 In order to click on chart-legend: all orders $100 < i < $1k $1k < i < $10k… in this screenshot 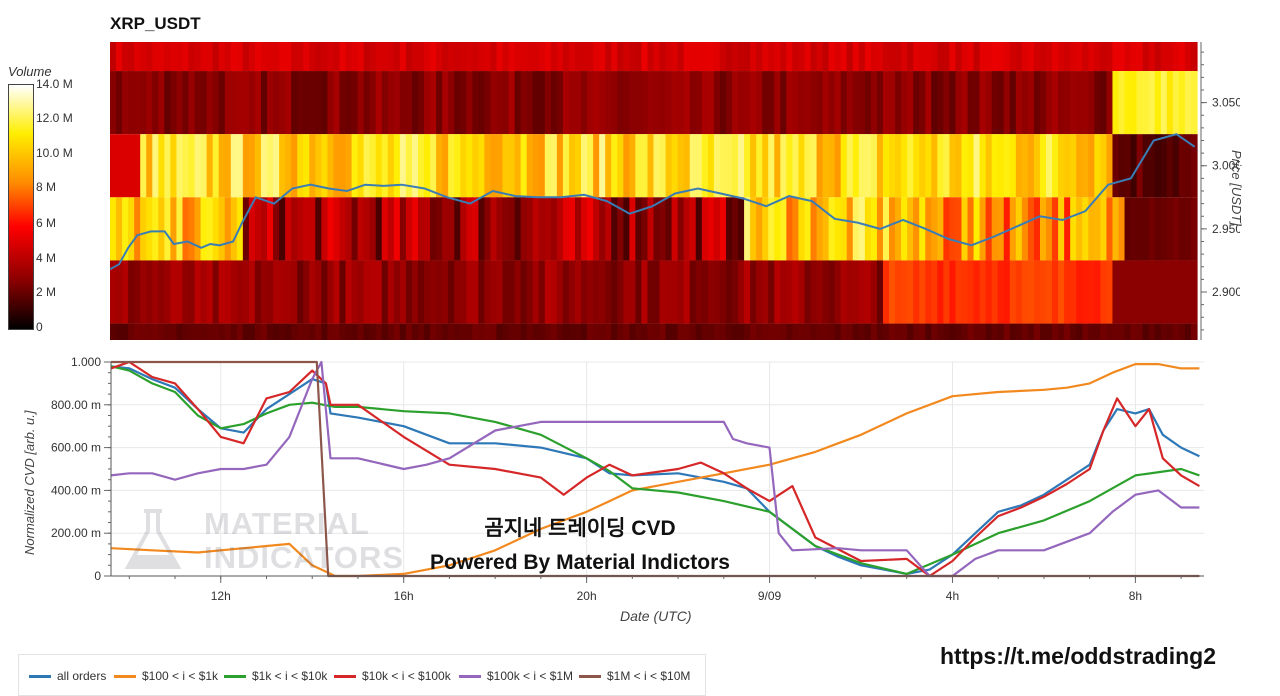, I will do `click(362, 675)`.